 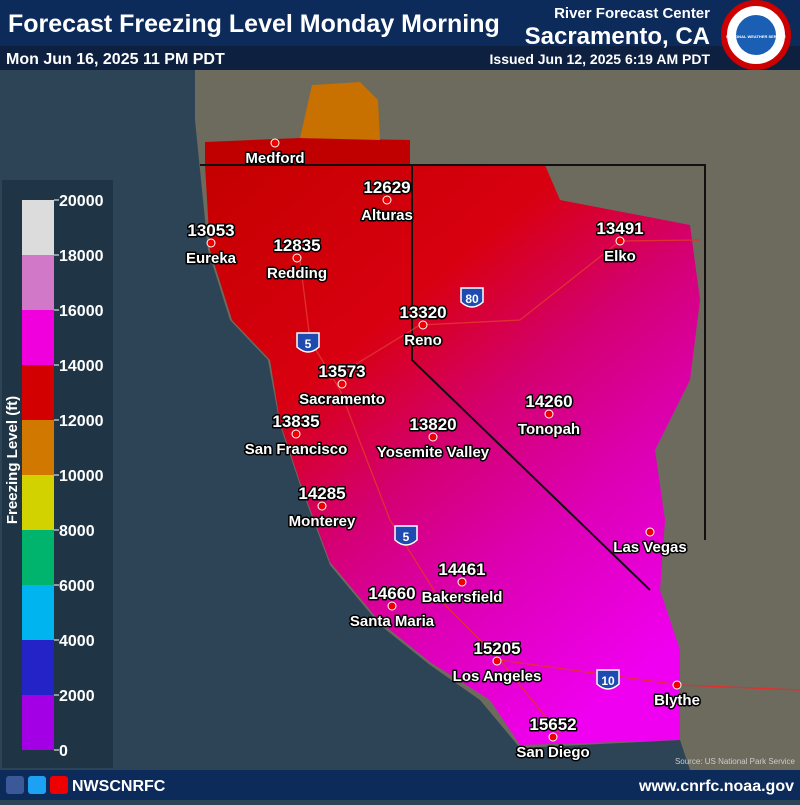 I want to click on station-name: Monterey, so click(x=322, y=521).